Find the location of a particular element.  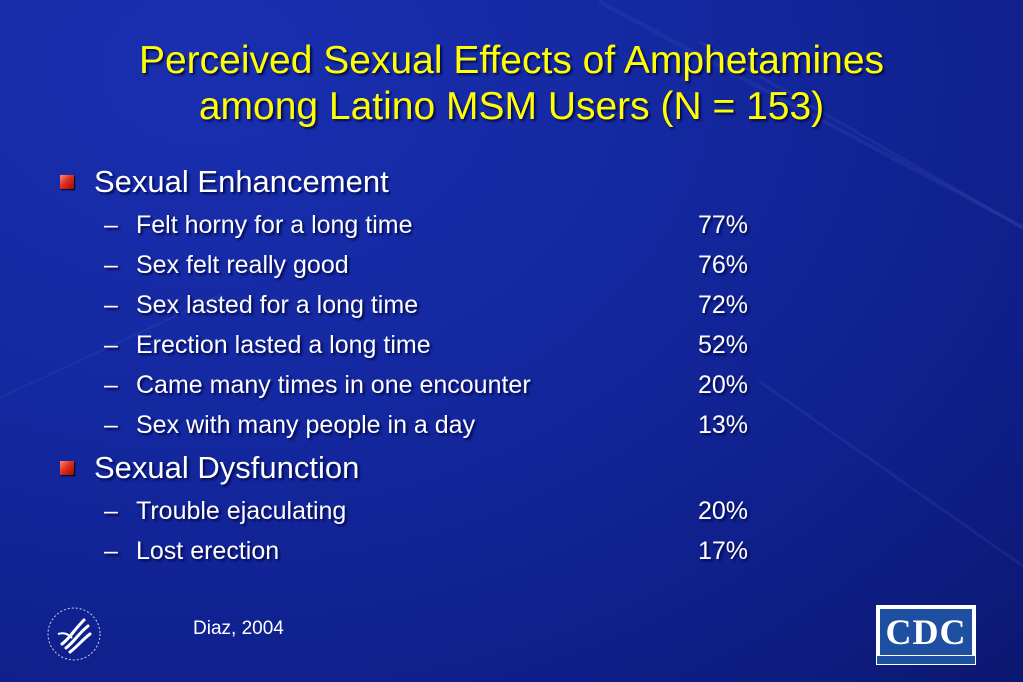

section-label: Sexual Dysfunction is located at coordinates (227, 467).